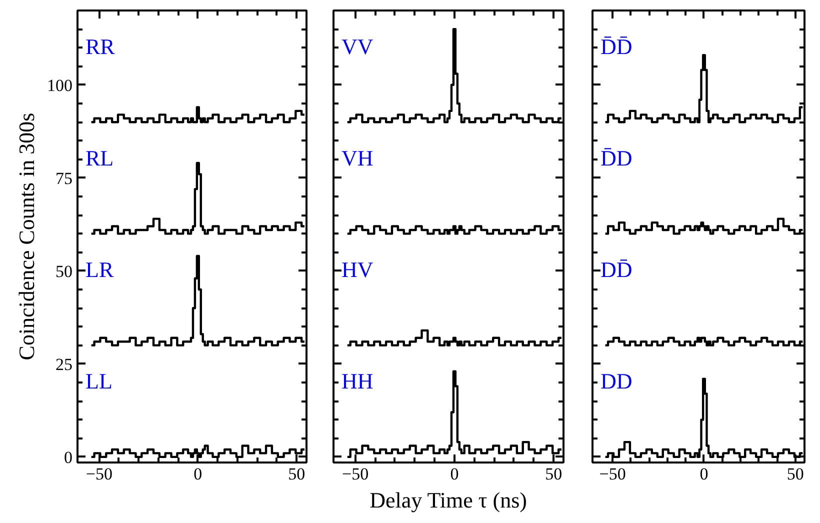 The height and width of the screenshot is (523, 820). I want to click on legend-label: D̄D, so click(616, 157).